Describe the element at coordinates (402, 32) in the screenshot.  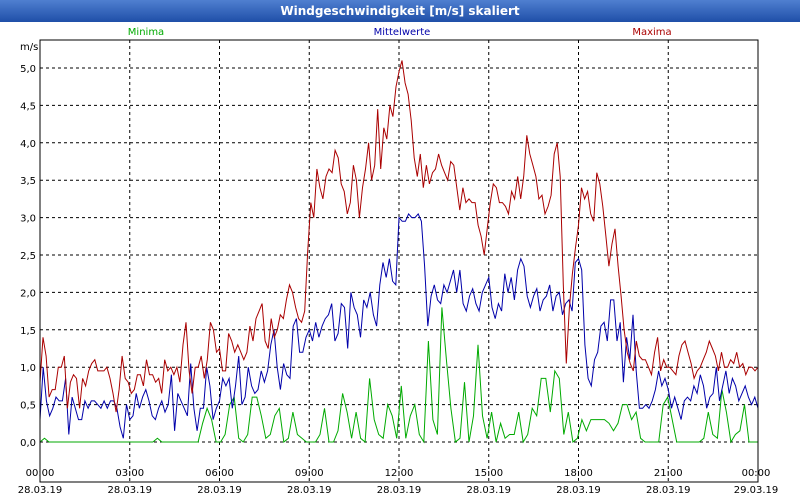
I see `legend-mittelwerte: Mittelwerte` at that location.